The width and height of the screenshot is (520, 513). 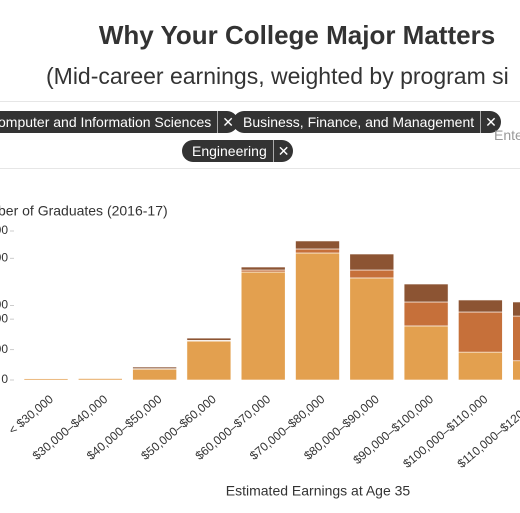 I want to click on filter-chip: omputer and Information Sciences ✕, so click(x=119, y=122).